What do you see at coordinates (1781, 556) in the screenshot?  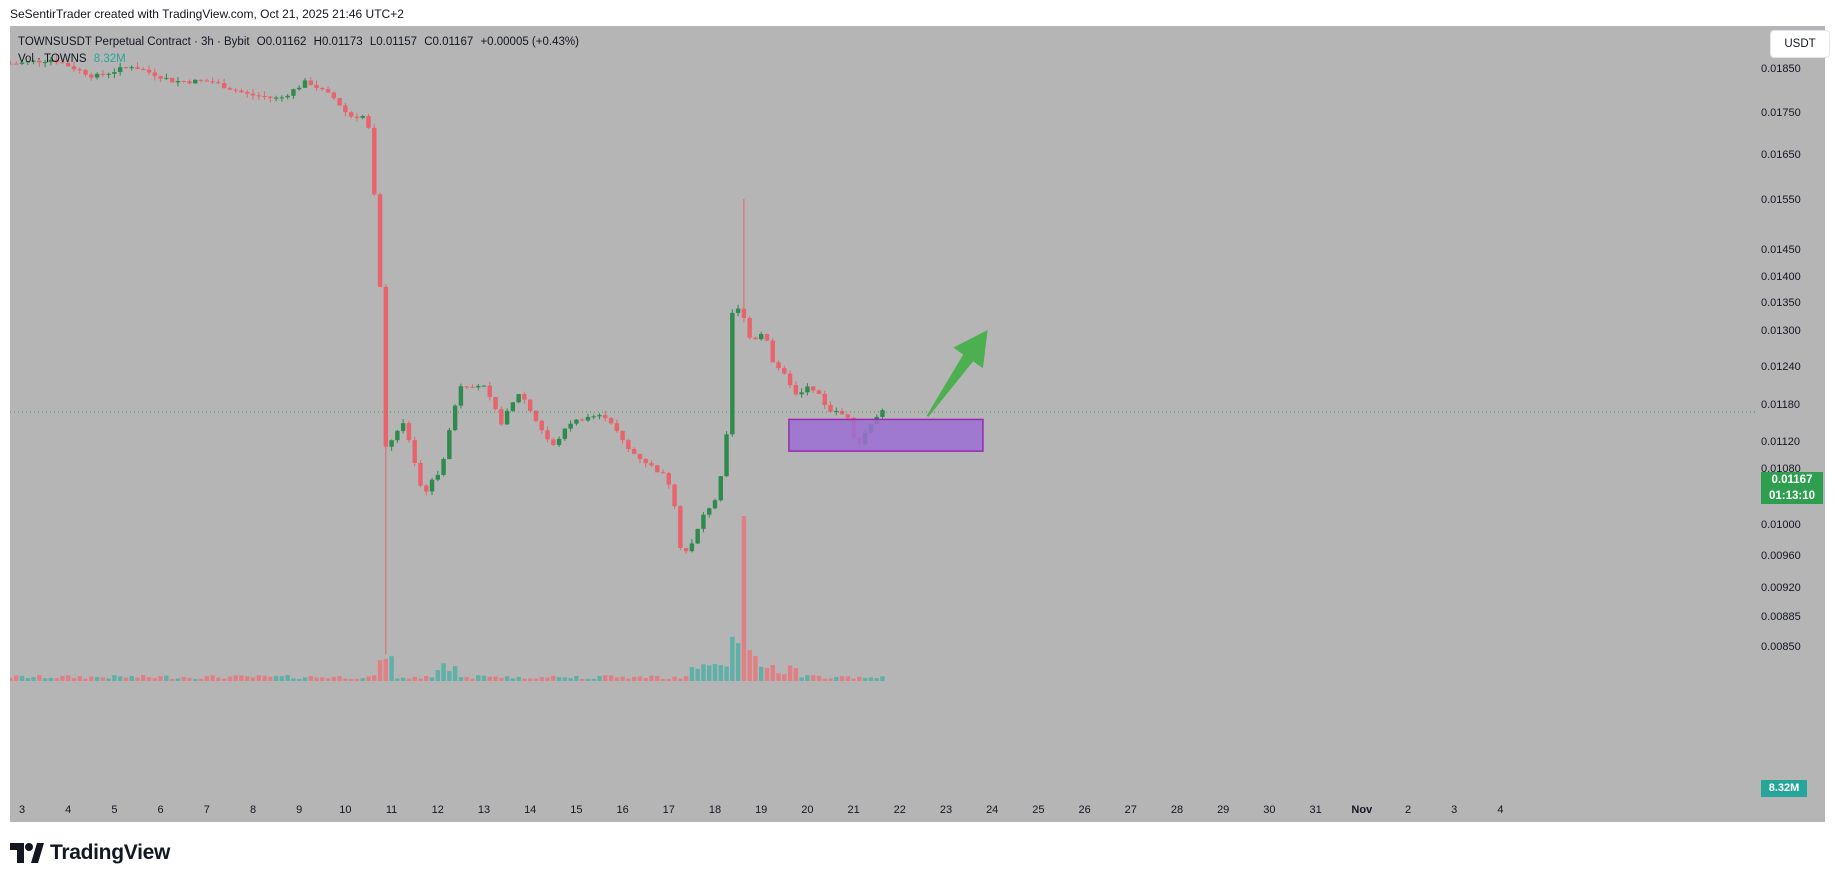 I see `price-tick-label: 0.00960` at bounding box center [1781, 556].